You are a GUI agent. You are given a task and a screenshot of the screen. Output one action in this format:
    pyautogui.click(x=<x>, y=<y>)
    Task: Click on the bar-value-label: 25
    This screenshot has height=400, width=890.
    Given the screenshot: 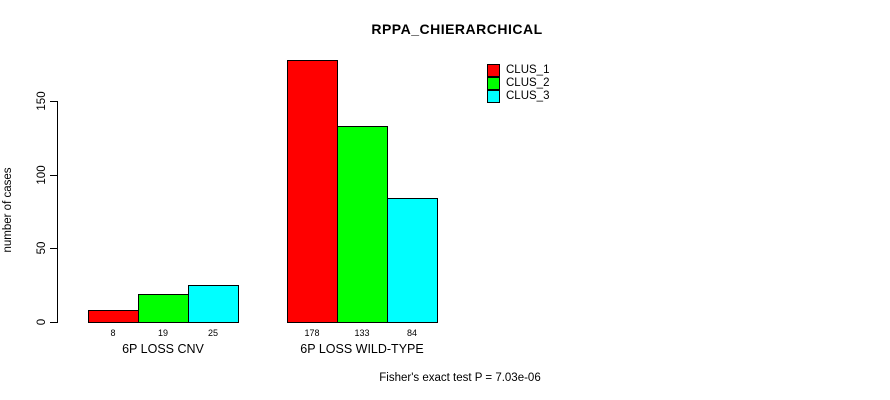 What is the action you would take?
    pyautogui.click(x=212, y=333)
    